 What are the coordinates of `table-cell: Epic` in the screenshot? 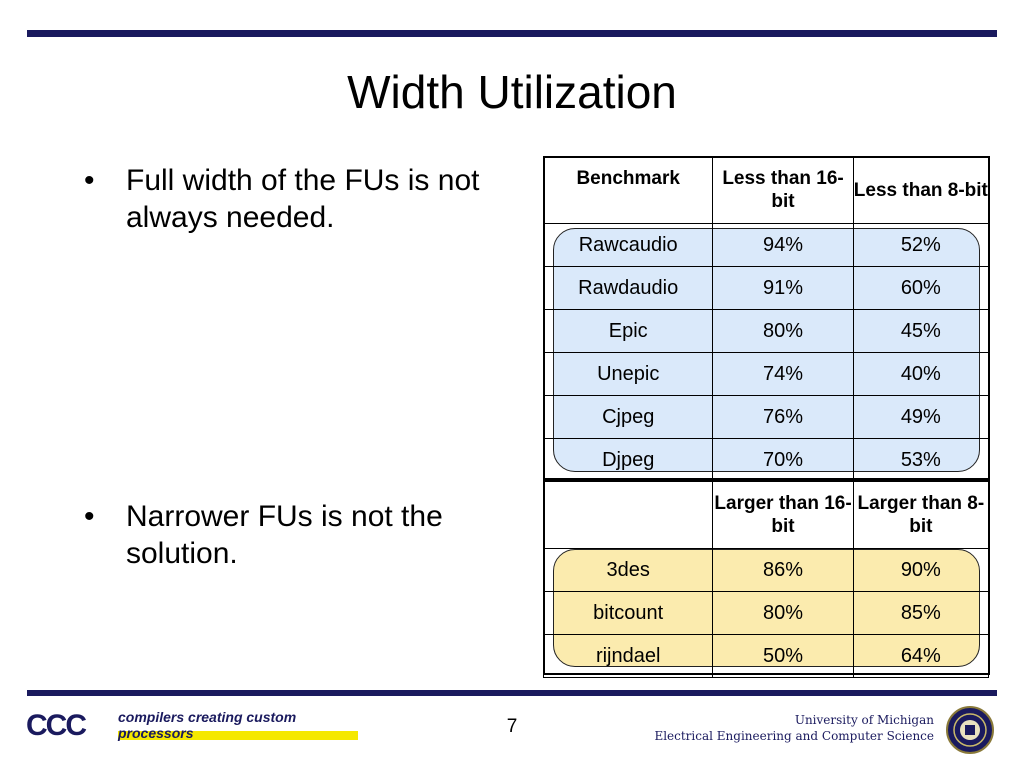 It's located at (628, 331).